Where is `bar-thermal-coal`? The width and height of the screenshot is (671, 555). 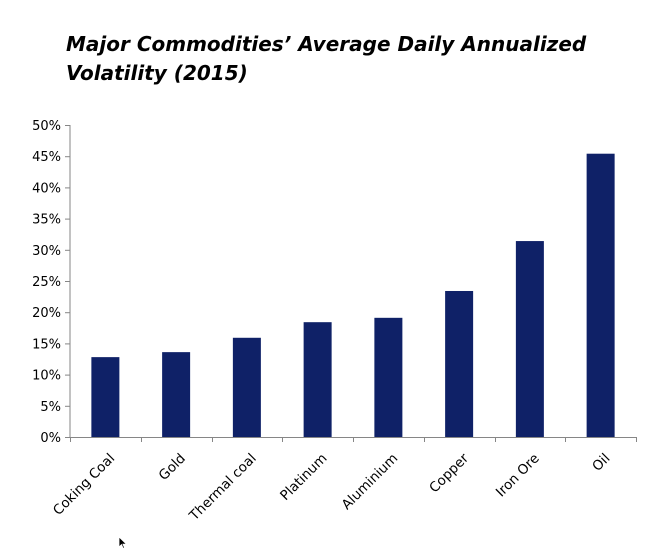
bar-thermal-coal is located at coordinates (246, 387).